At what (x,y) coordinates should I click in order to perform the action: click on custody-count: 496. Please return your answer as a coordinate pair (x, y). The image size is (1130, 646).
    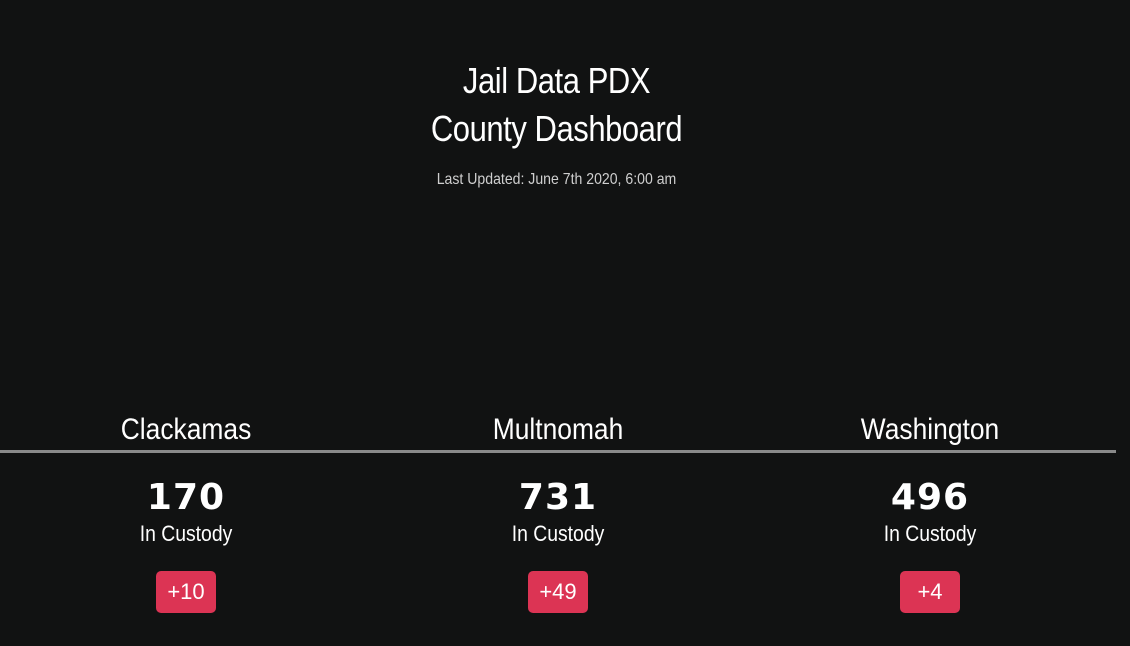
    Looking at the image, I should click on (930, 497).